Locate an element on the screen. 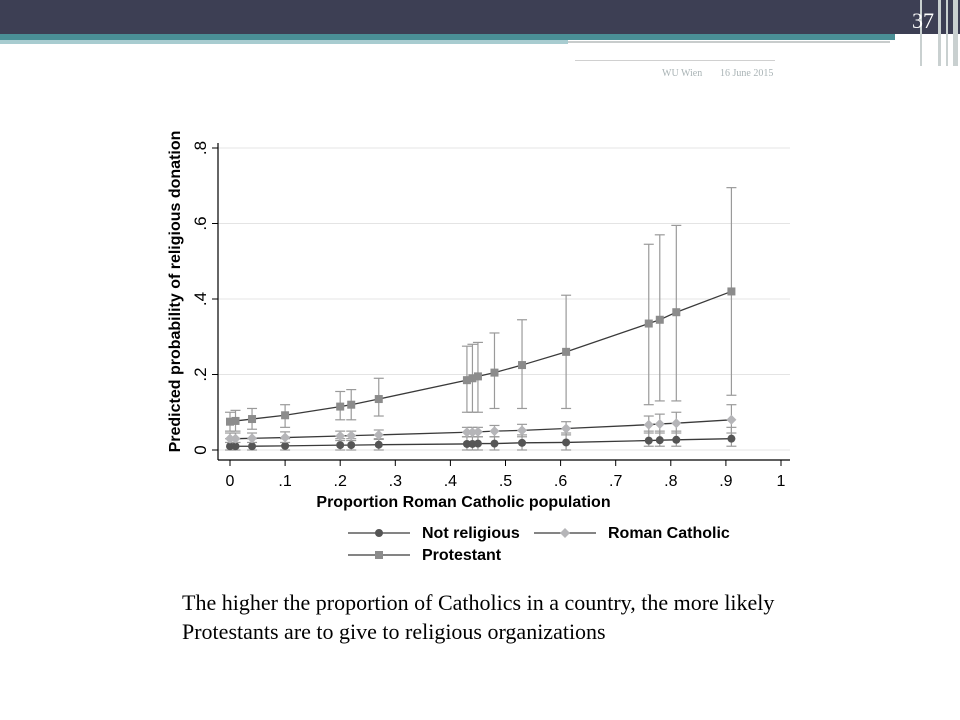 This screenshot has height=720, width=960. title-bar is located at coordinates (480, 17).